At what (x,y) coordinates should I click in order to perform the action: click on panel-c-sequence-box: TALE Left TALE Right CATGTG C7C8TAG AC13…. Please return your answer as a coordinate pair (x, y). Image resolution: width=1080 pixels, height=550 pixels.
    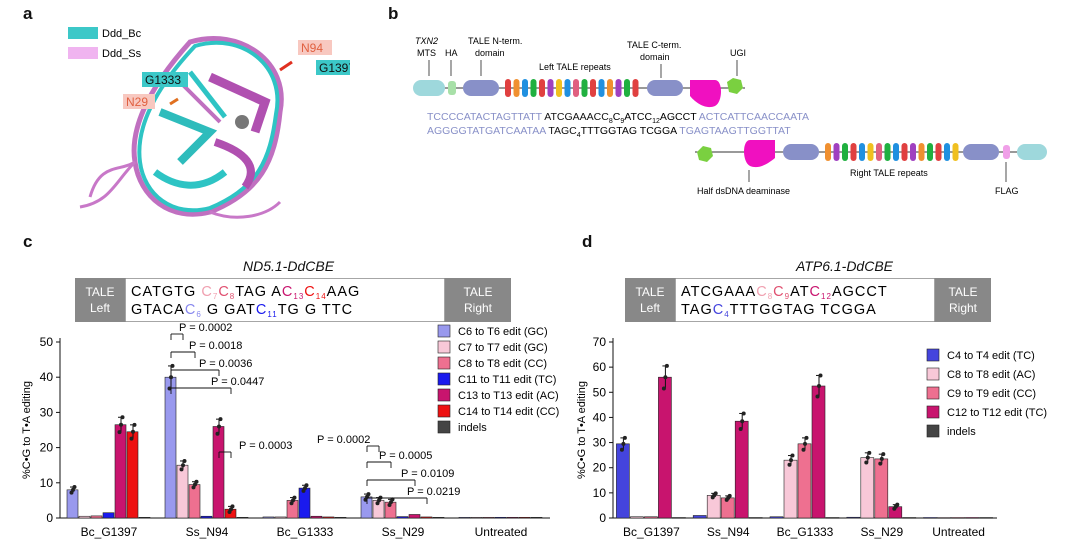
    Looking at the image, I should click on (293, 300).